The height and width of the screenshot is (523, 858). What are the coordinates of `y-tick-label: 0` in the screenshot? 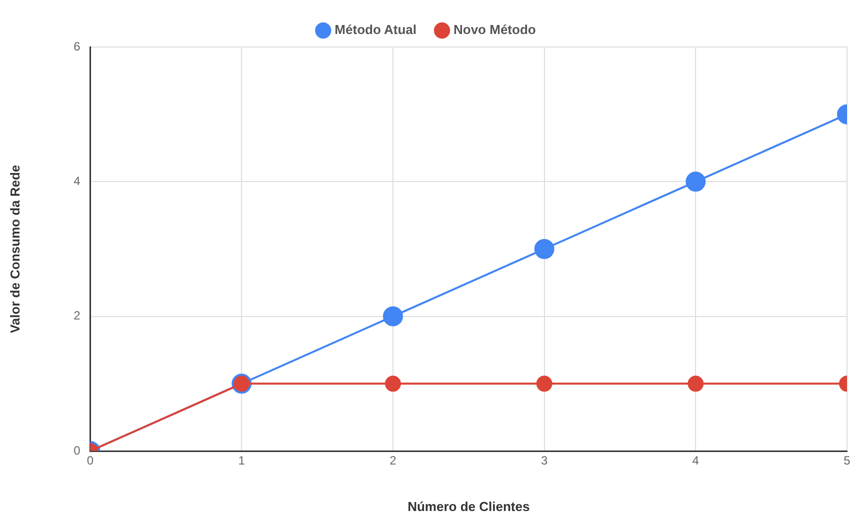 It's located at (77, 450).